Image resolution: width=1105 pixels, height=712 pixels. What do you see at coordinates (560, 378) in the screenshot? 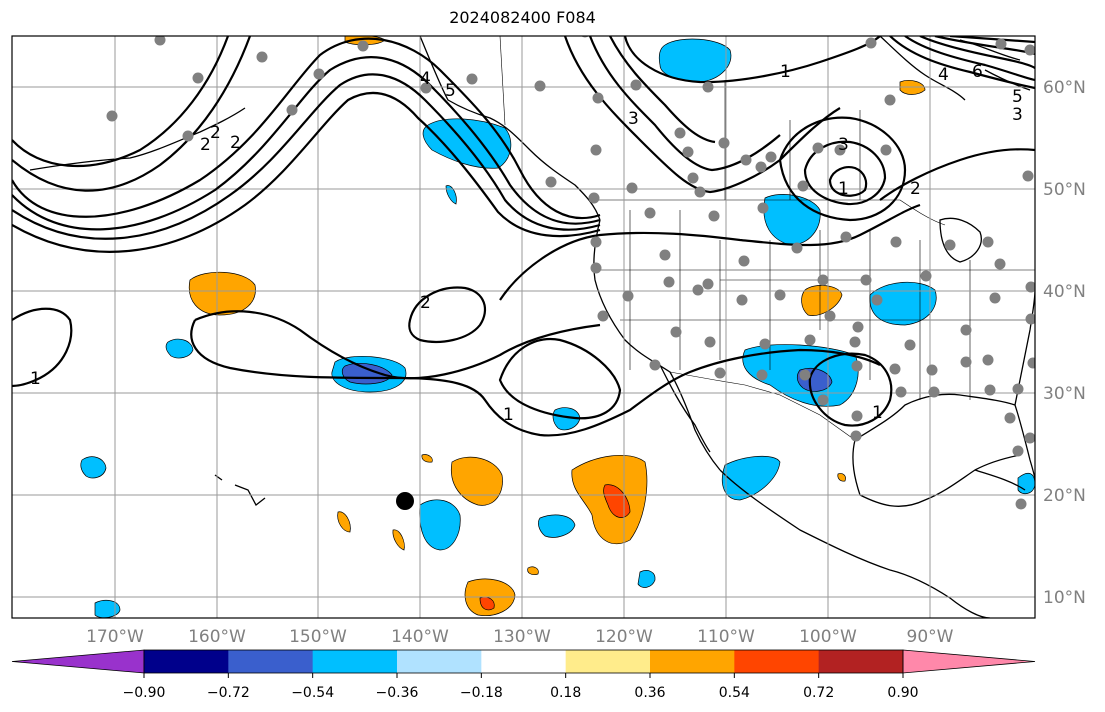
I see `contour-1-mexico-closed` at bounding box center [560, 378].